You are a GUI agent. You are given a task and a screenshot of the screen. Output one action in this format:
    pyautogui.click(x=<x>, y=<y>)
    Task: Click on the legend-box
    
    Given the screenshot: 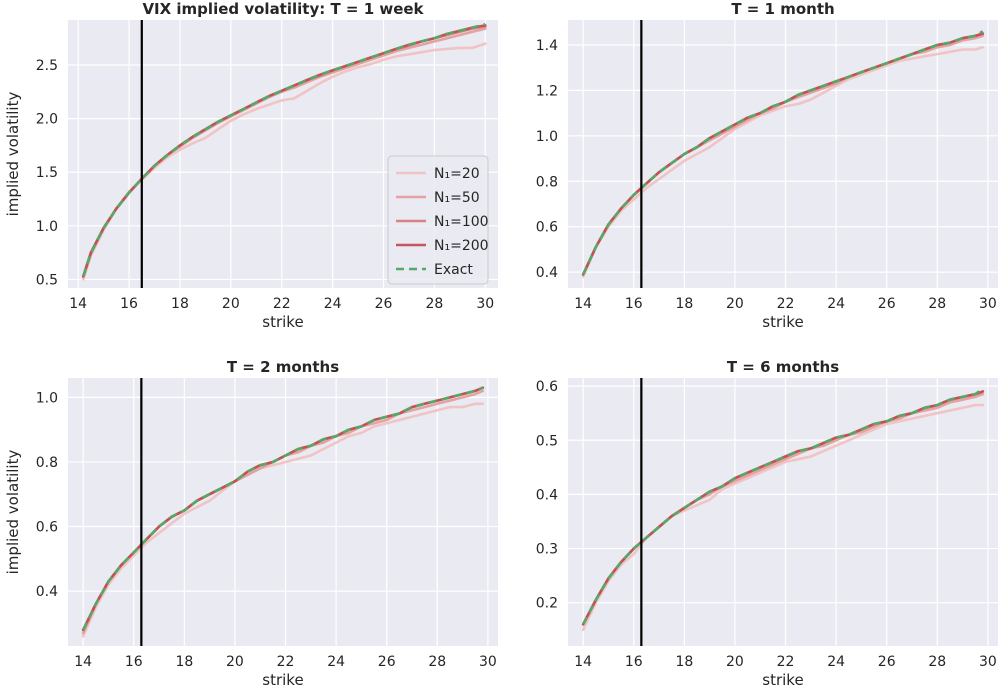 What is the action you would take?
    pyautogui.click(x=438, y=220)
    